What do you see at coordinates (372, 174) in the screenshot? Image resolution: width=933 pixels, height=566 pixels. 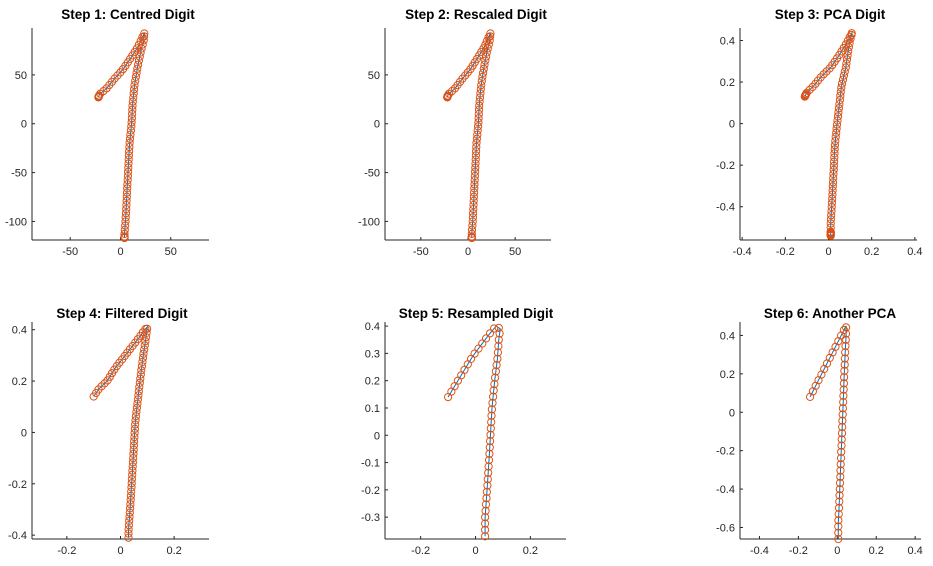 I see `y-tick-label: -50` at bounding box center [372, 174].